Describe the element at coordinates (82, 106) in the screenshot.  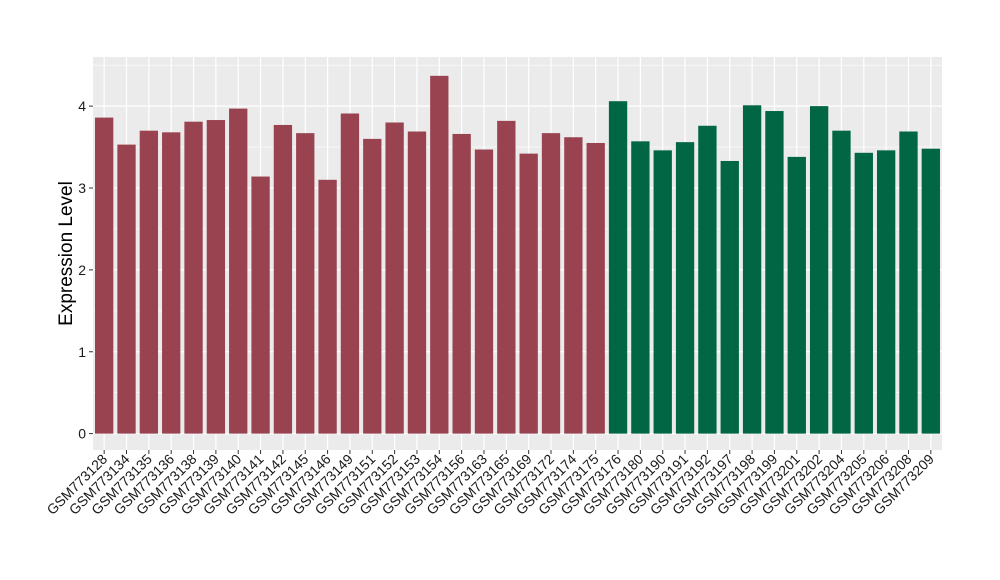
I see `y-tick-label: 4` at that location.